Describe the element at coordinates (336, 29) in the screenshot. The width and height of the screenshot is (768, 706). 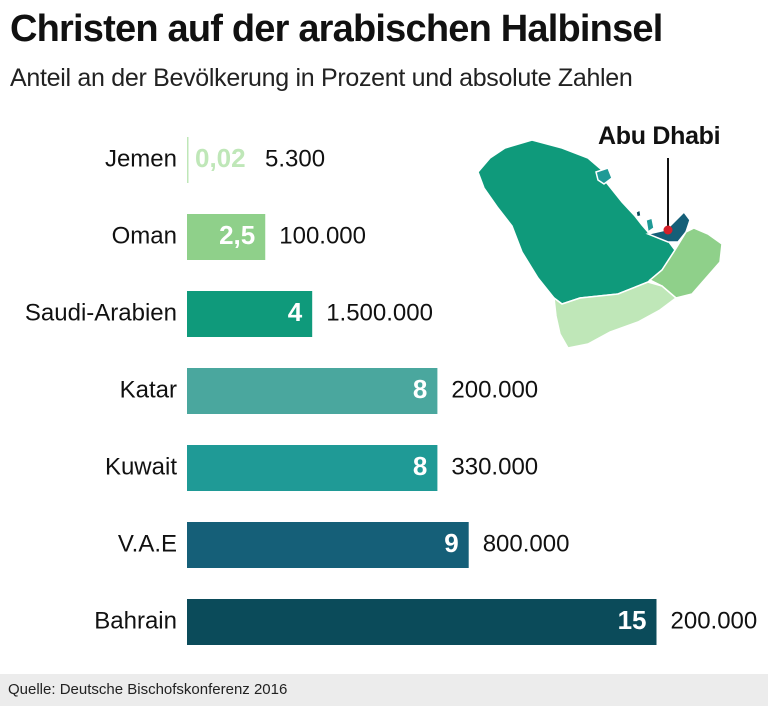
I see `chart-title: Christen auf der arabischen Halbinsel` at that location.